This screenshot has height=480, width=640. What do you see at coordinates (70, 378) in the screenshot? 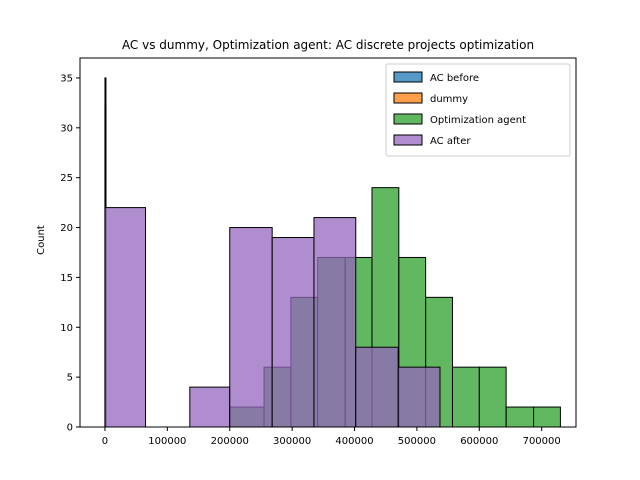
I see `y-tick-label: 5` at bounding box center [70, 378].